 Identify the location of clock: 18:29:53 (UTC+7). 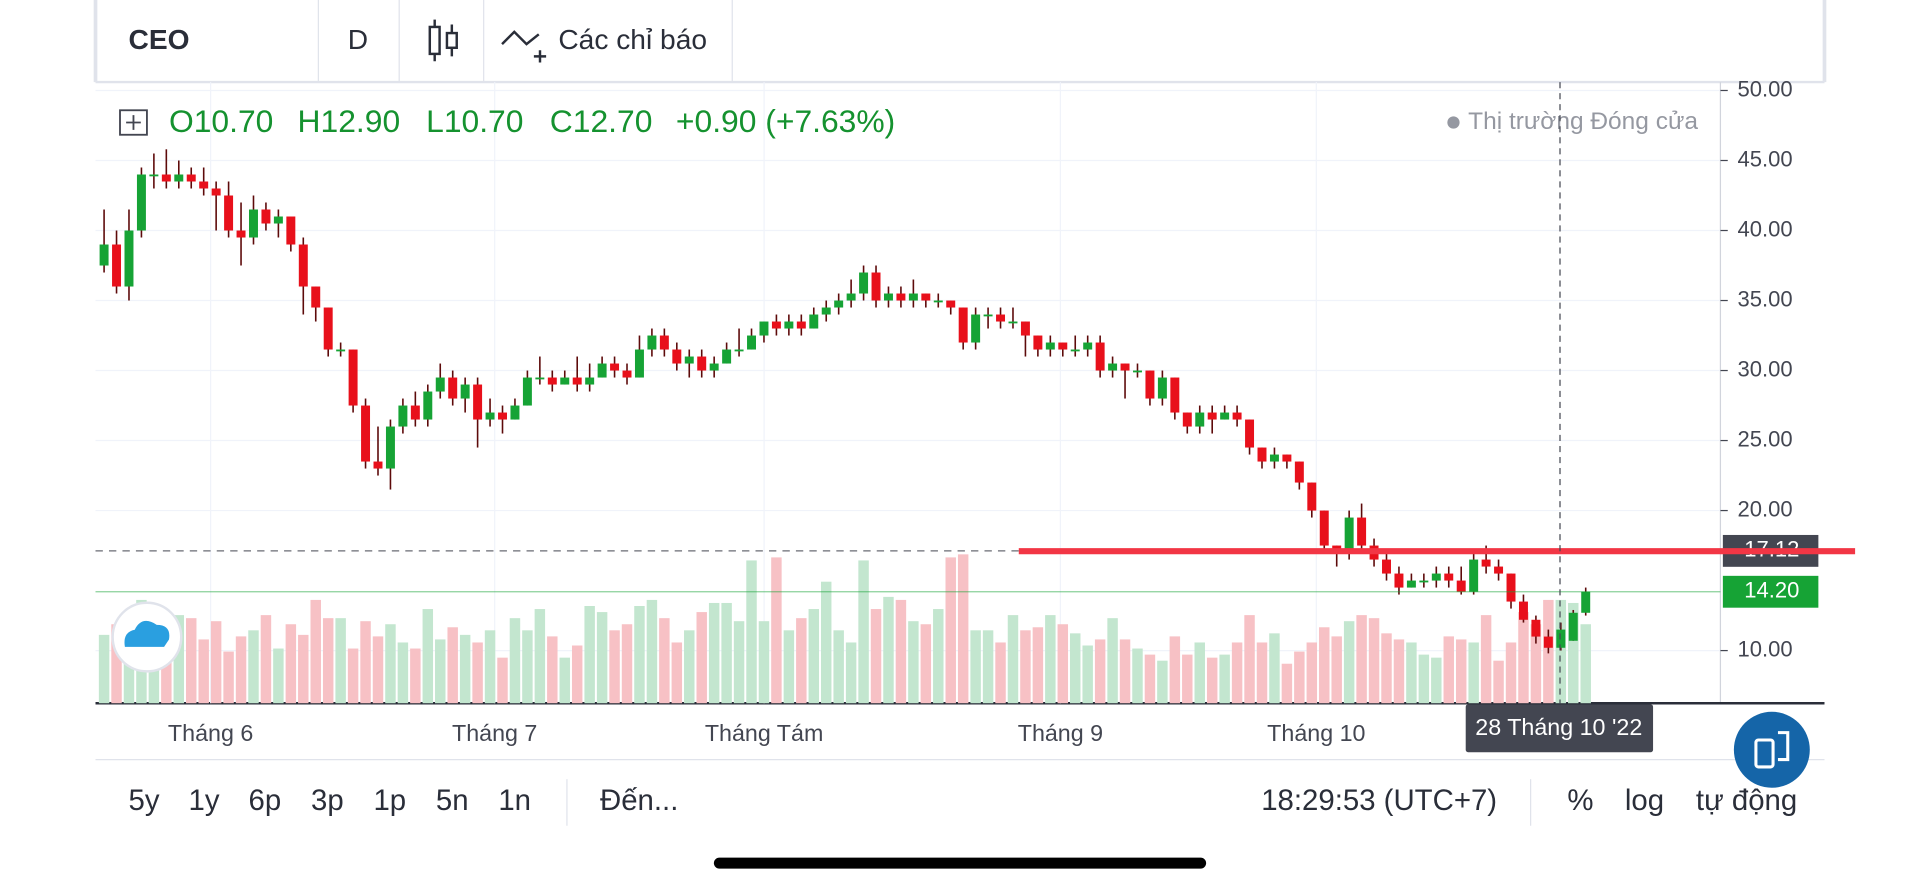
(1379, 800).